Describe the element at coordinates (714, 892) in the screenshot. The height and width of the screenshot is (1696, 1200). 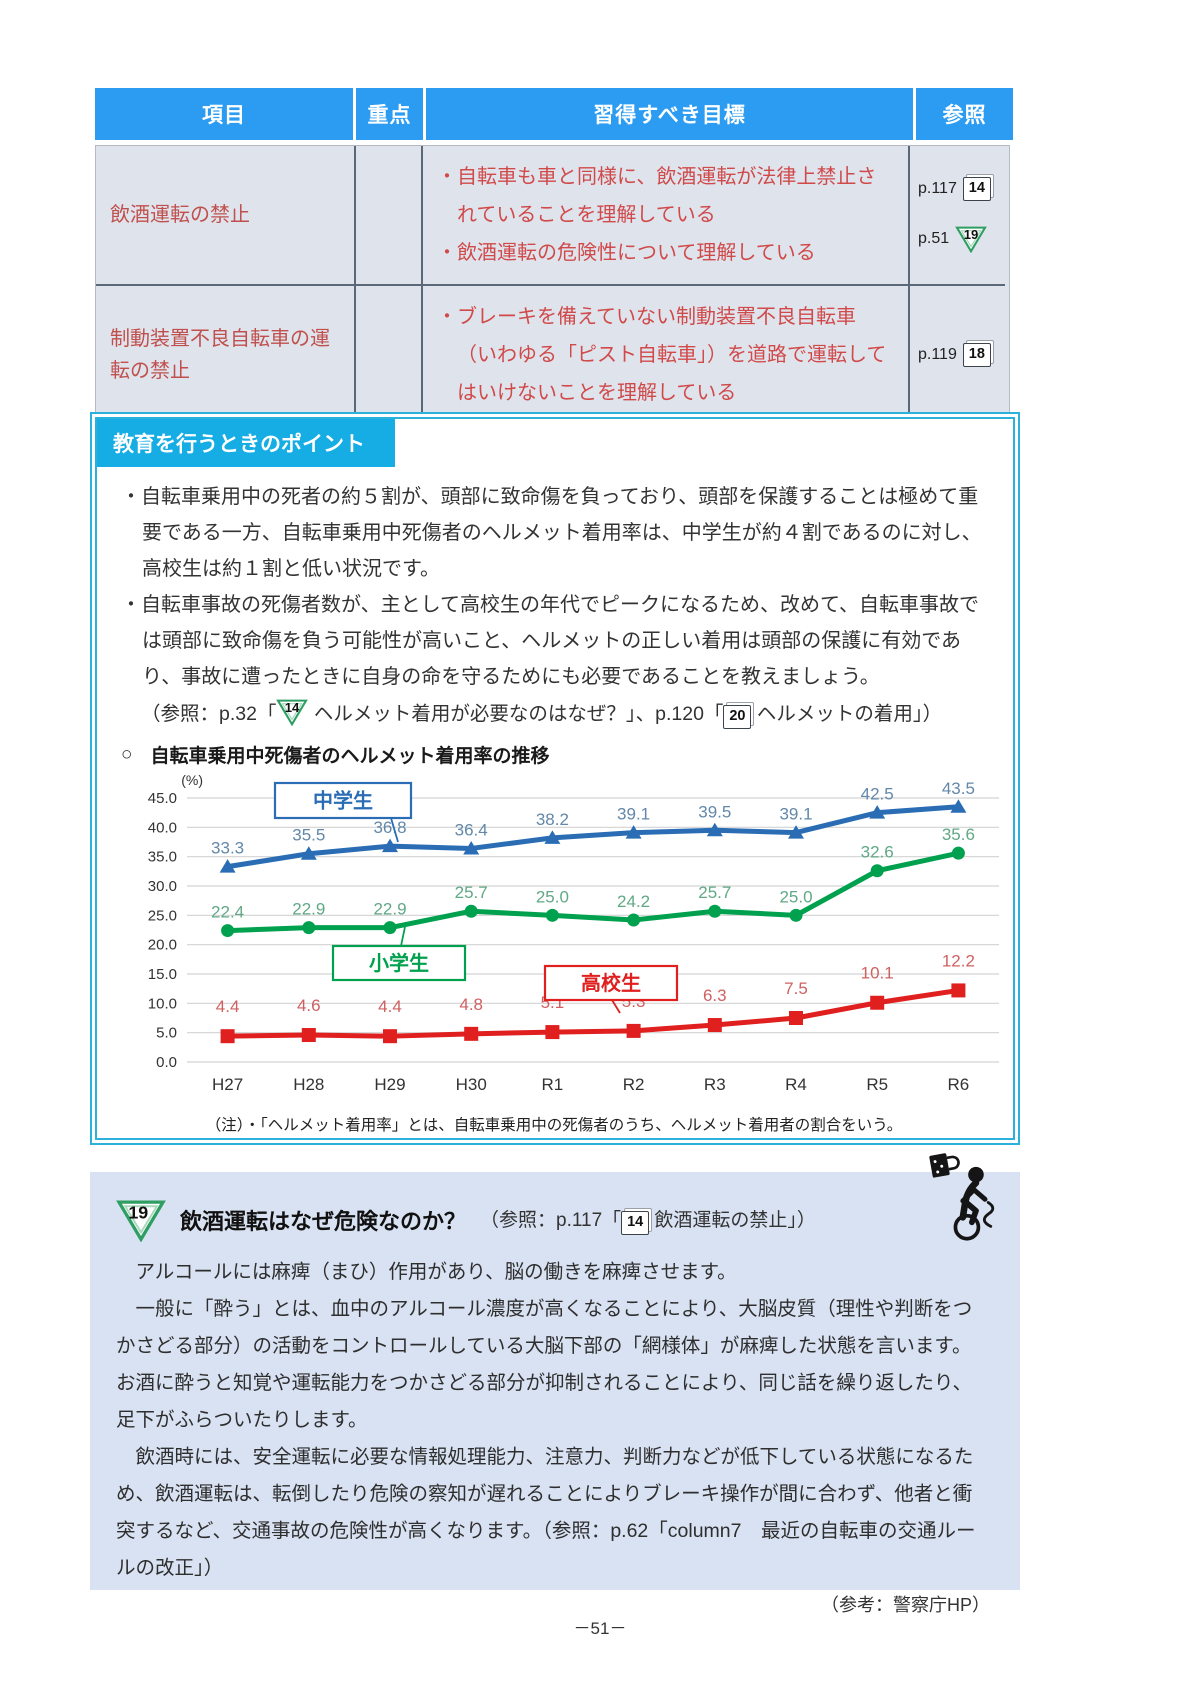
I see `svg-text: 25.7` at that location.